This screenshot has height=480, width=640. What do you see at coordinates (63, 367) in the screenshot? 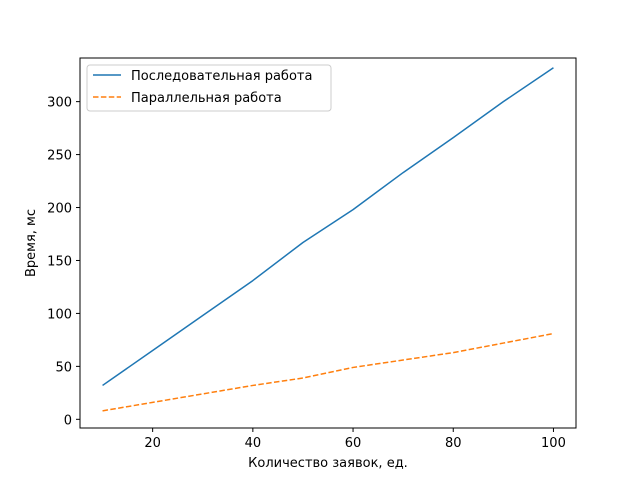
I see `y-tick-label: 50` at bounding box center [63, 367].